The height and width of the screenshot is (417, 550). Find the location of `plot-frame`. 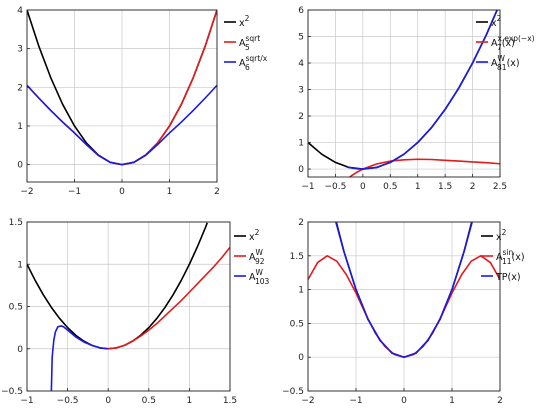

plot-frame is located at coordinates (404, 93).